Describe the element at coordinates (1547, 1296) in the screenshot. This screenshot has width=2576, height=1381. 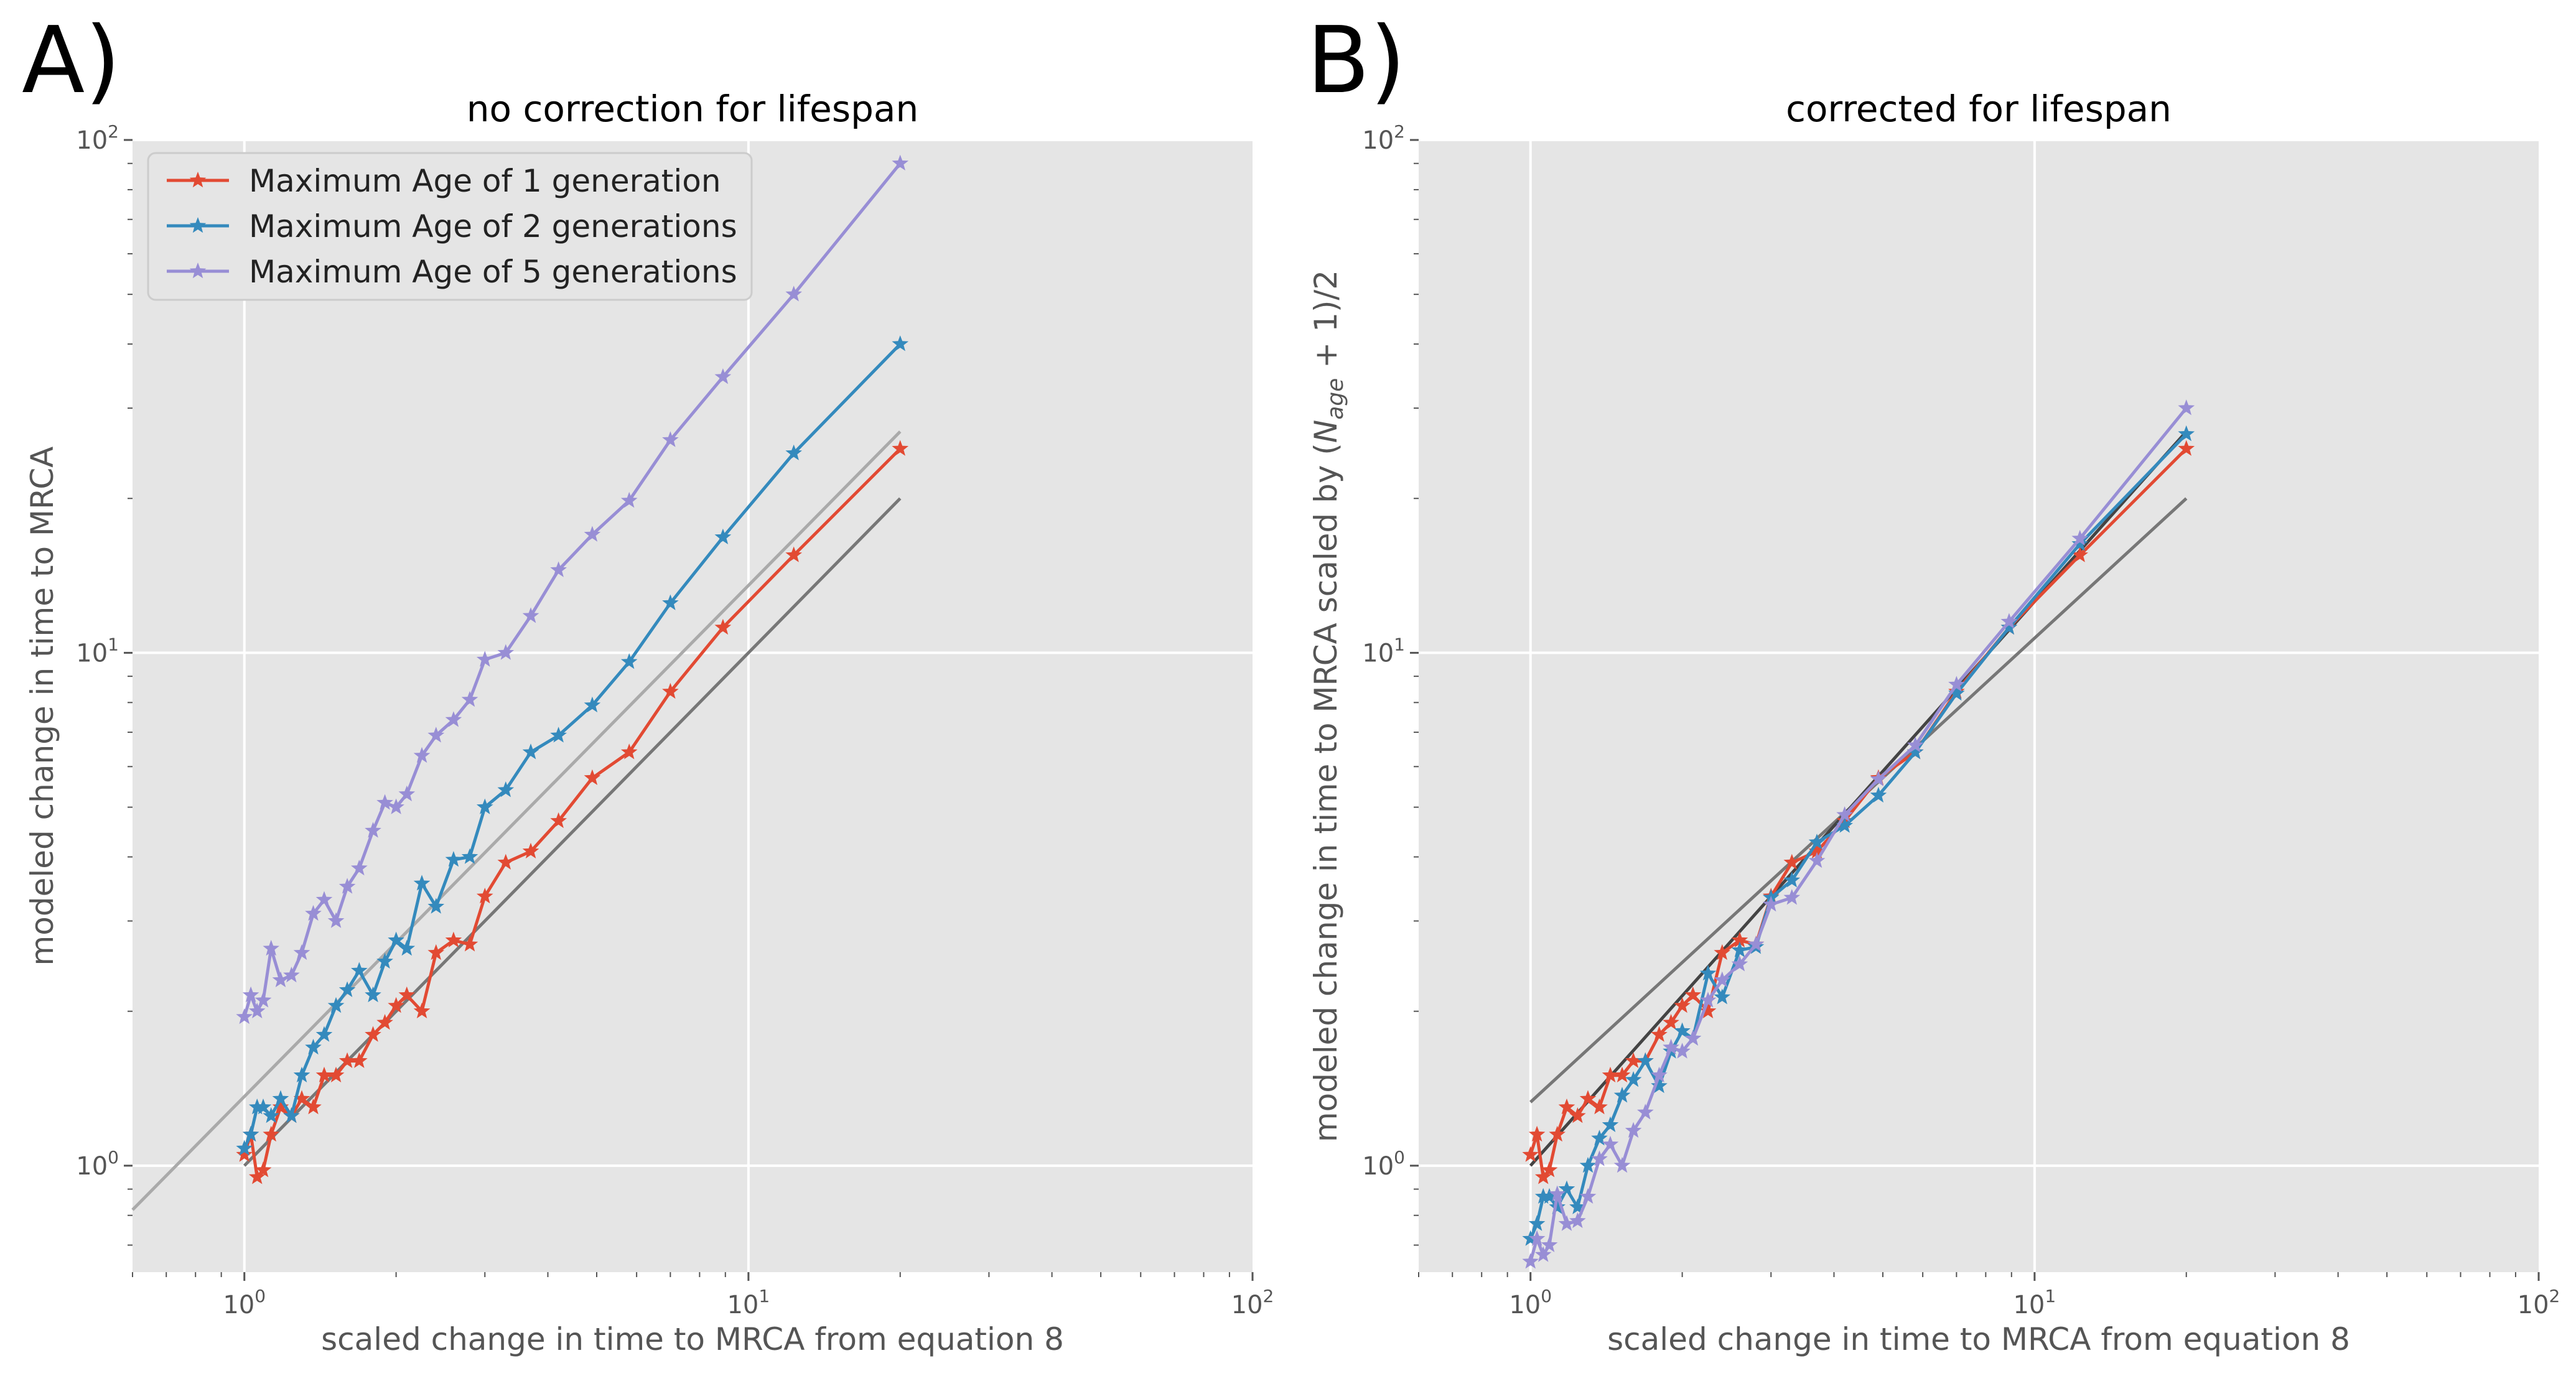
I see `x-tick-exponent: 0` at that location.